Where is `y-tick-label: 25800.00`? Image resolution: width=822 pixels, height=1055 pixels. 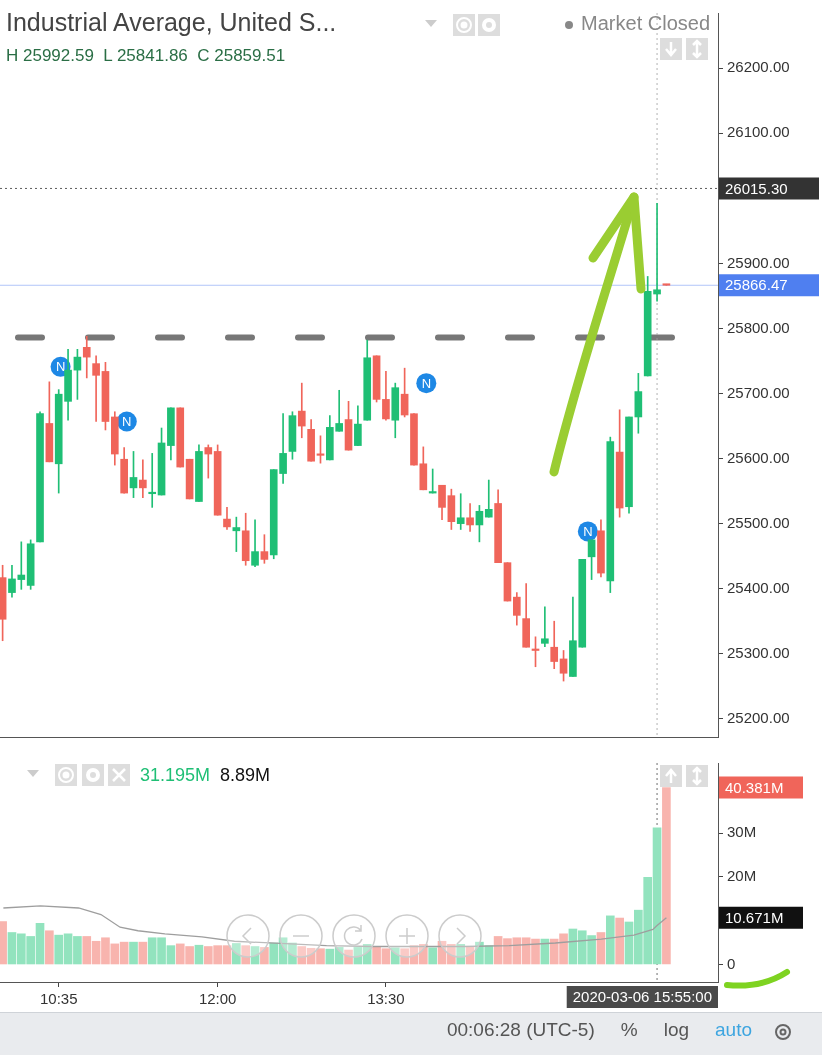 y-tick-label: 25800.00 is located at coordinates (758, 327).